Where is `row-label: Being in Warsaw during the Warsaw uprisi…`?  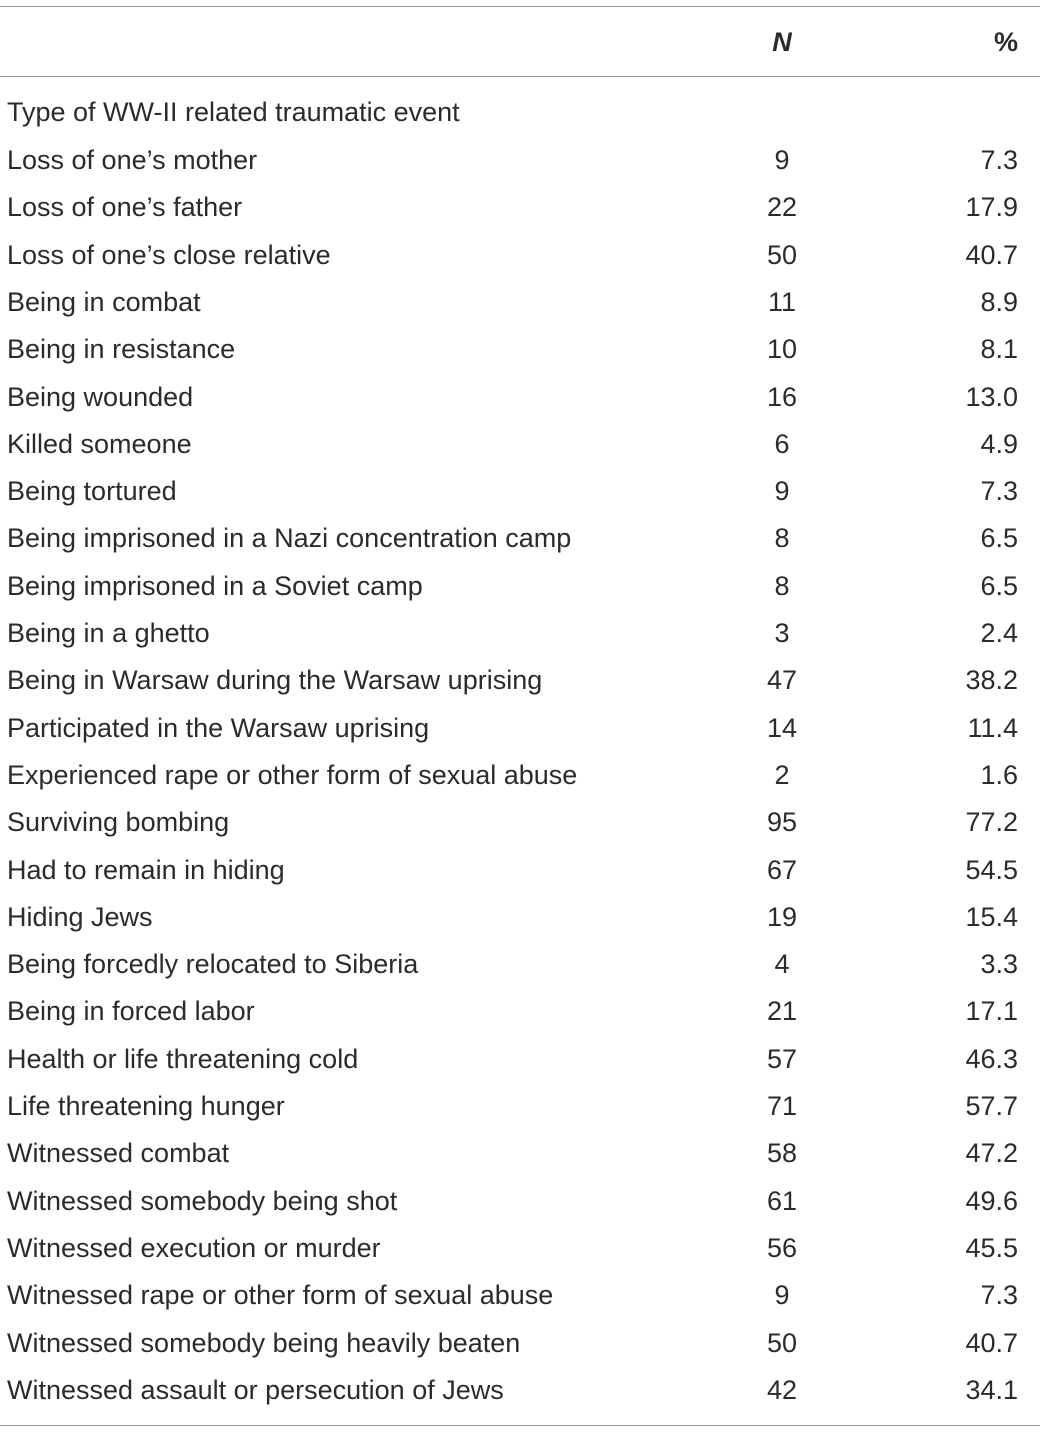
row-label: Being in Warsaw during the Warsaw uprisi… is located at coordinates (275, 680).